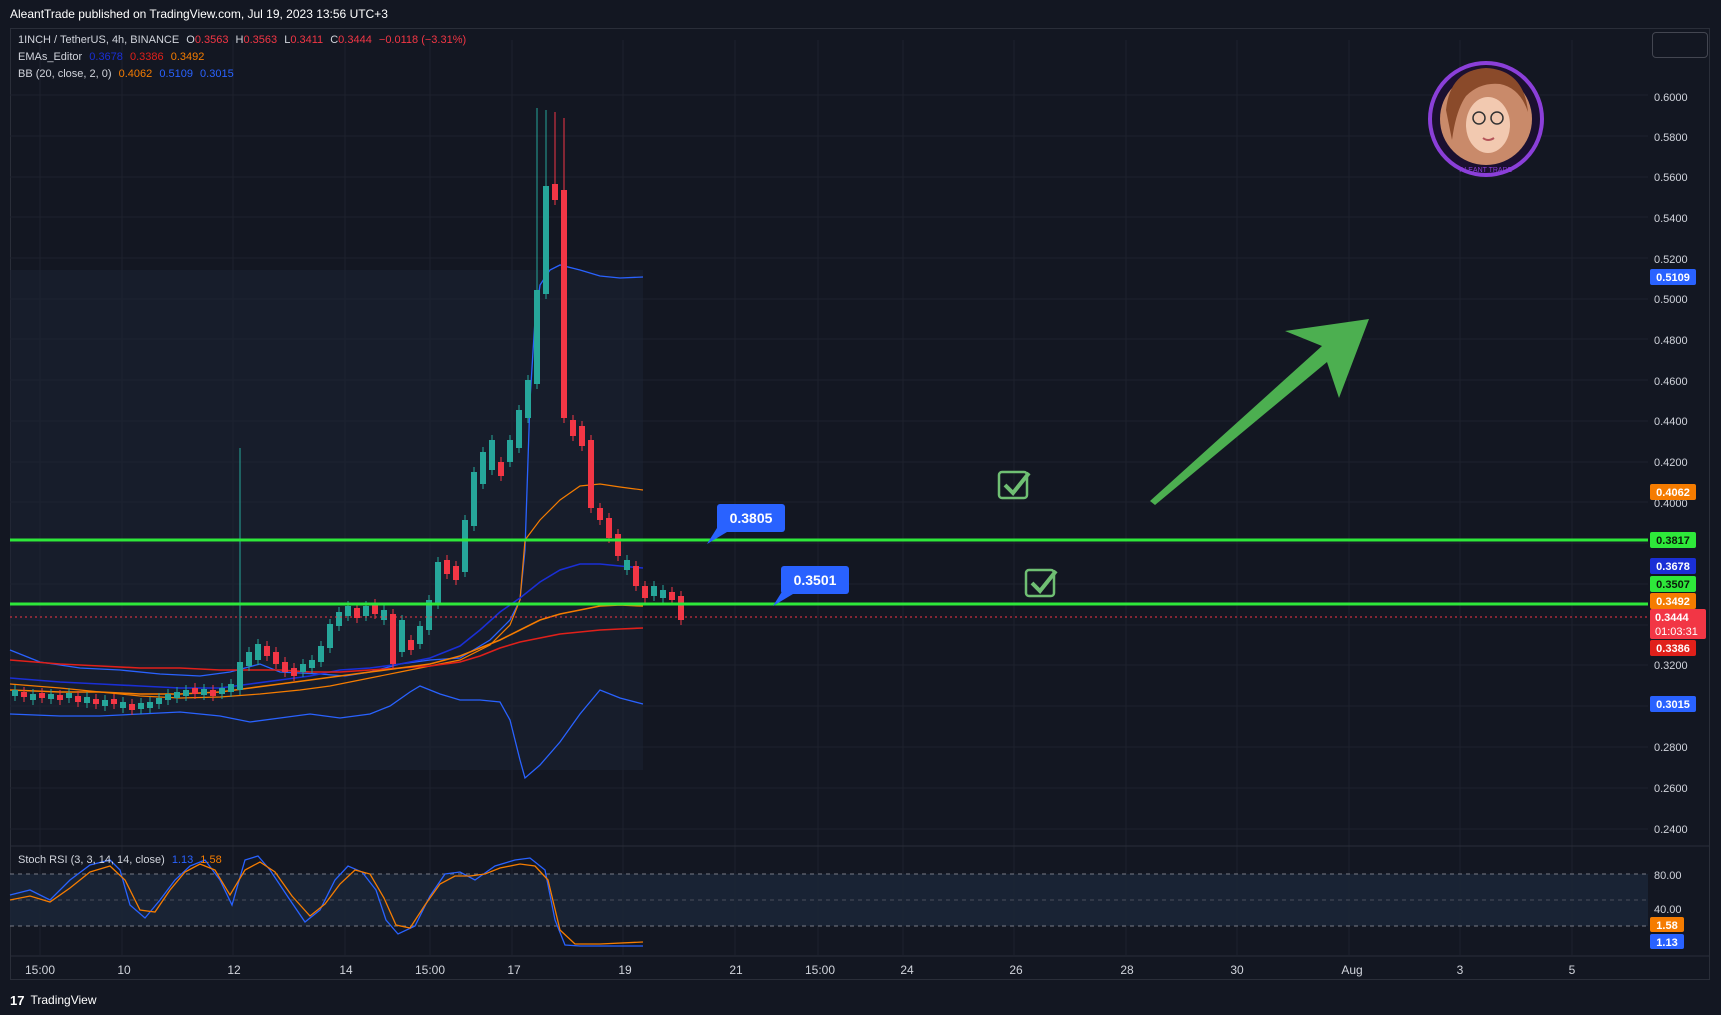  Describe the element at coordinates (1671, 789) in the screenshot. I see `price-tick: 0.2600` at that location.